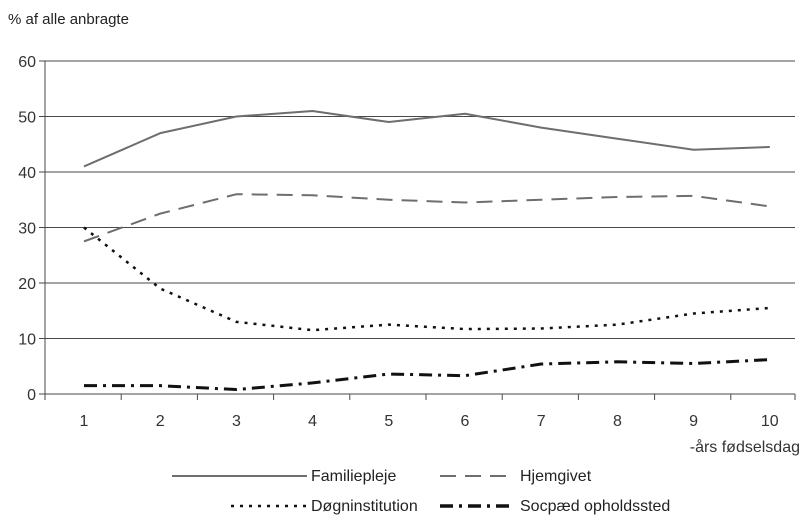 This screenshot has height=521, width=808. Describe the element at coordinates (27, 173) in the screenshot. I see `y-tick-label: 40` at that location.